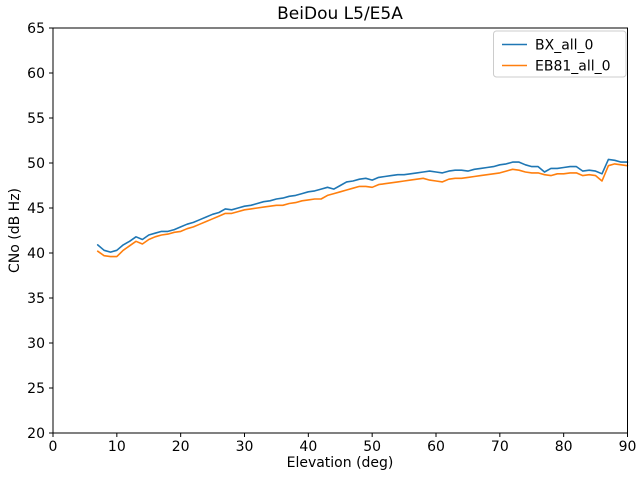 This screenshot has height=480, width=640. I want to click on y-tick-label: 50, so click(36, 164).